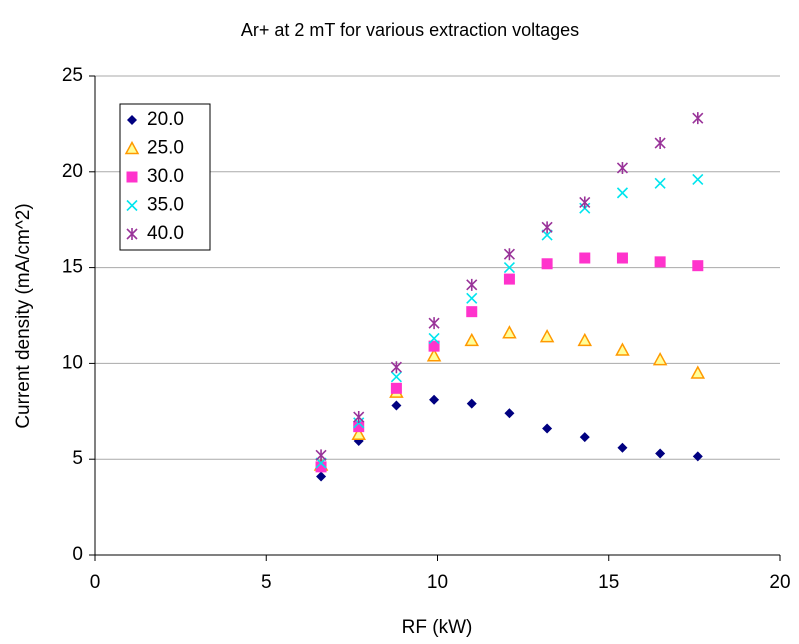 The width and height of the screenshot is (799, 644). What do you see at coordinates (23, 315) in the screenshot?
I see `y-axis-label: Current density (mA/cm^2)` at bounding box center [23, 315].